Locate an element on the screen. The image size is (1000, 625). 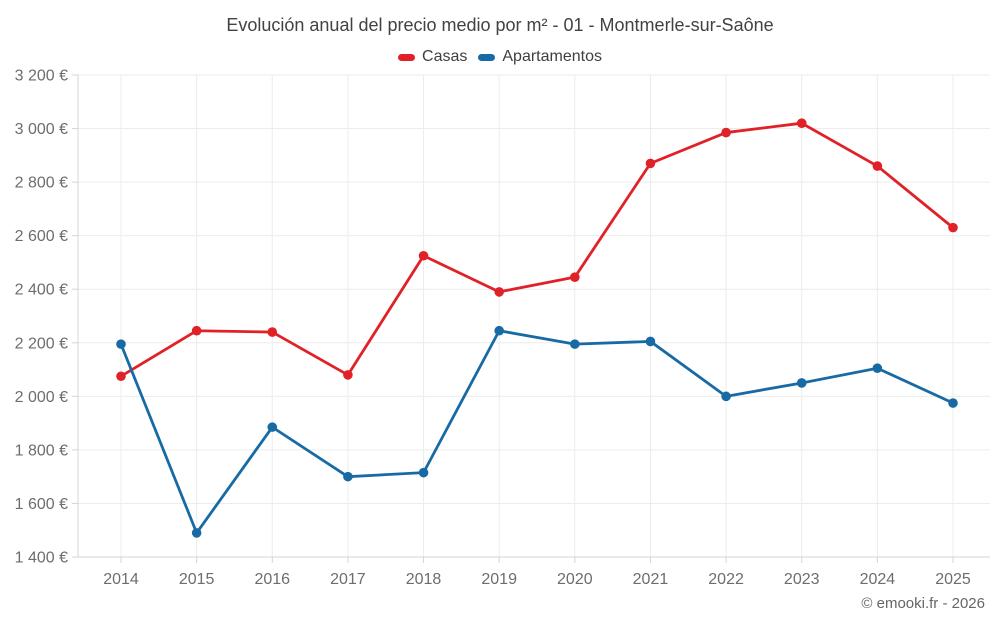
y-tick-label: 1 800 € is located at coordinates (41, 450).